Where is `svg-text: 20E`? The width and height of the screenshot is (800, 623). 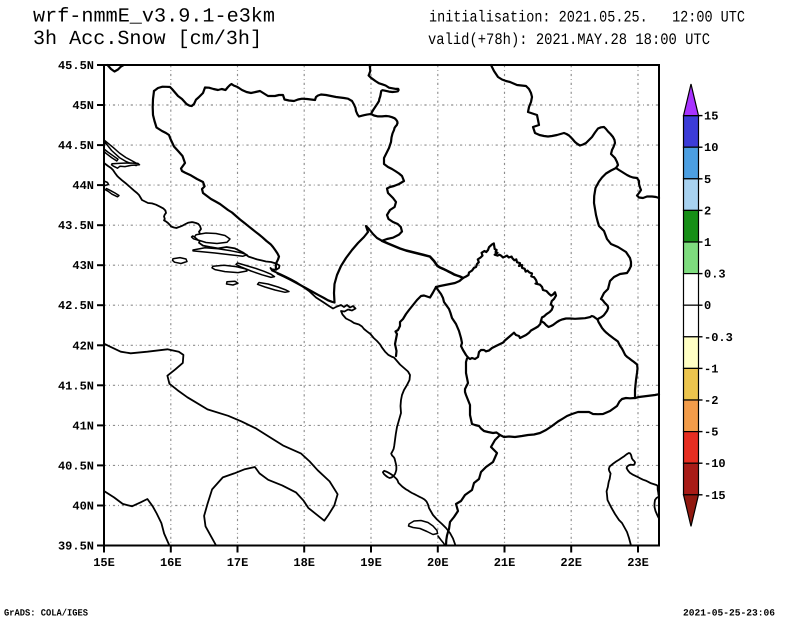 svg-text: 20E is located at coordinates (438, 563).